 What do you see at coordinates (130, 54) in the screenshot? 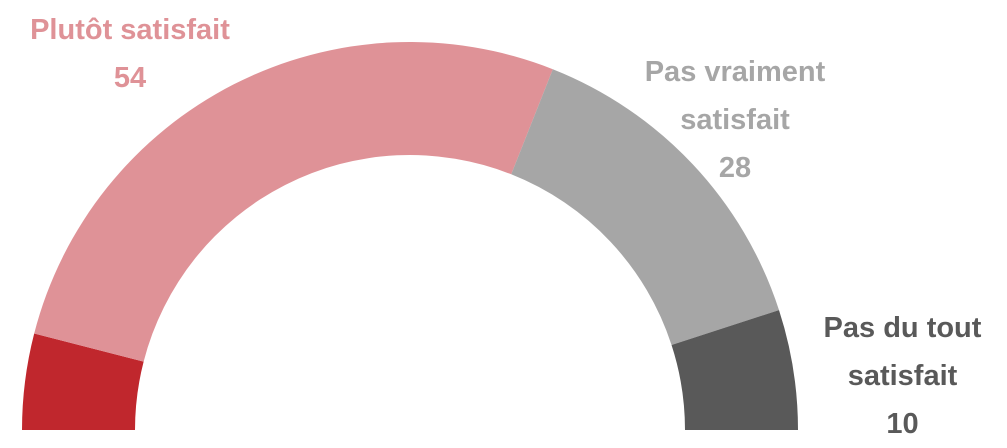
I see `segment-label: Plutôt satisfait 54` at bounding box center [130, 54].